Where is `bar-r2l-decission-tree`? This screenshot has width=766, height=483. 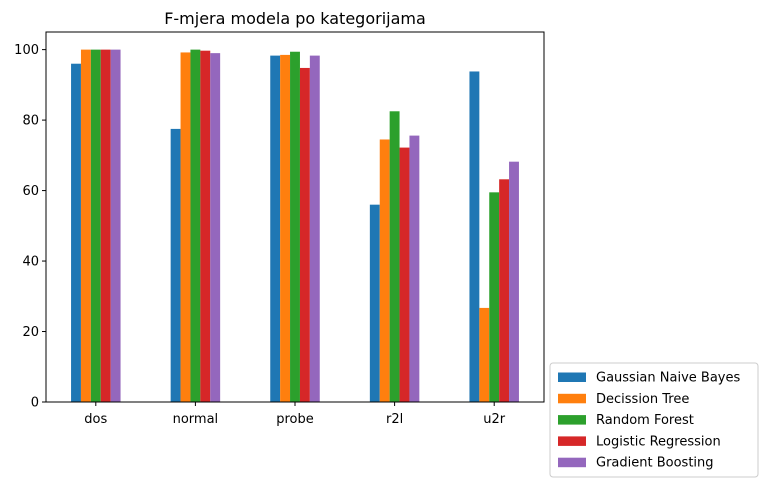
bar-r2l-decission-tree is located at coordinates (384, 271).